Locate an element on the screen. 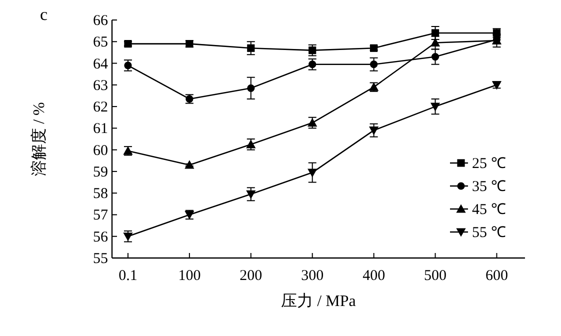 The height and width of the screenshot is (336, 561). text: c is located at coordinates (44, 14).